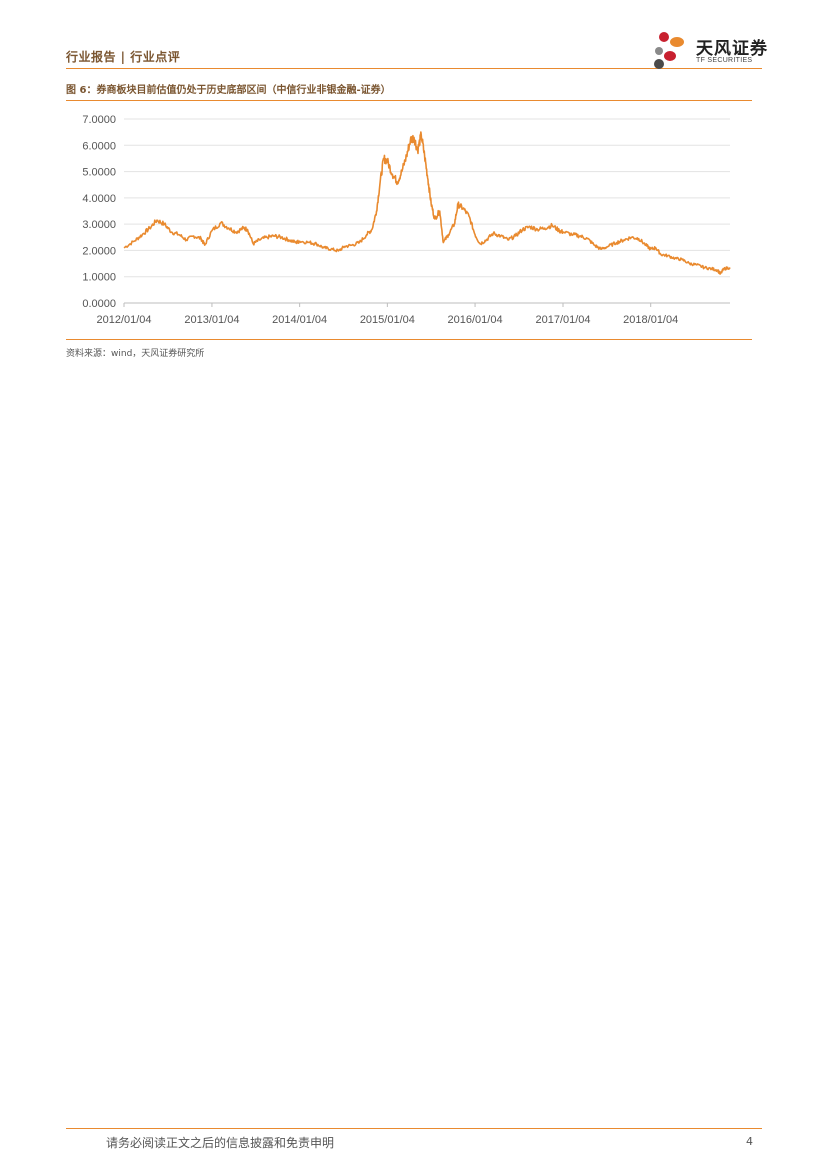 The height and width of the screenshot is (1169, 827). Describe the element at coordinates (475, 320) in the screenshot. I see `x-tick-label: 2016/01/04` at that location.